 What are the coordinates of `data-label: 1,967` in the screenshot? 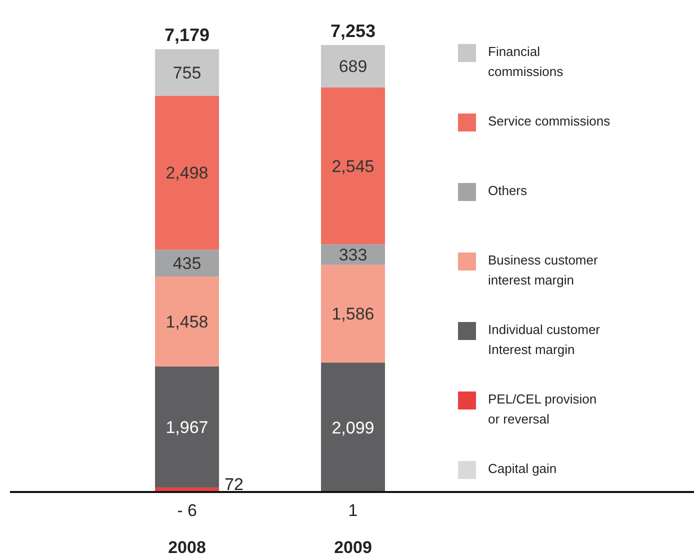 It's located at (187, 427).